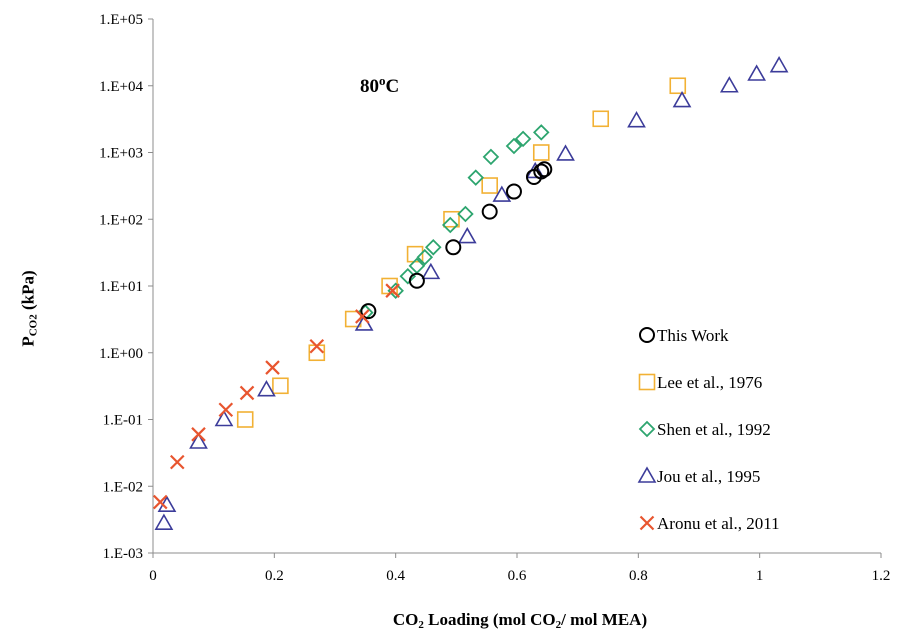 This screenshot has width=899, height=639. Describe the element at coordinates (718, 523) in the screenshot. I see `legend-label: Aronu et al., 2011` at that location.